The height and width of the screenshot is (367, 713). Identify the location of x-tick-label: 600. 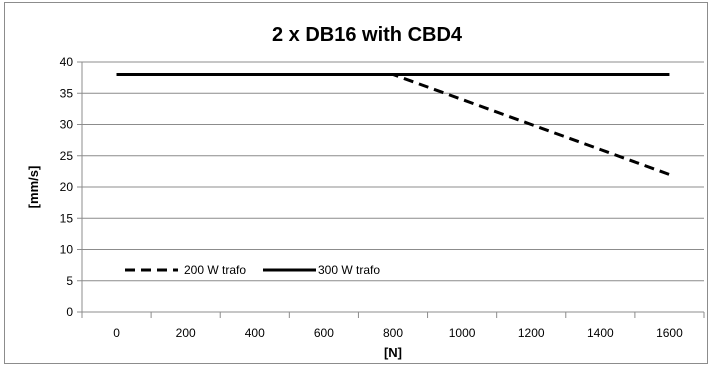
(324, 333).